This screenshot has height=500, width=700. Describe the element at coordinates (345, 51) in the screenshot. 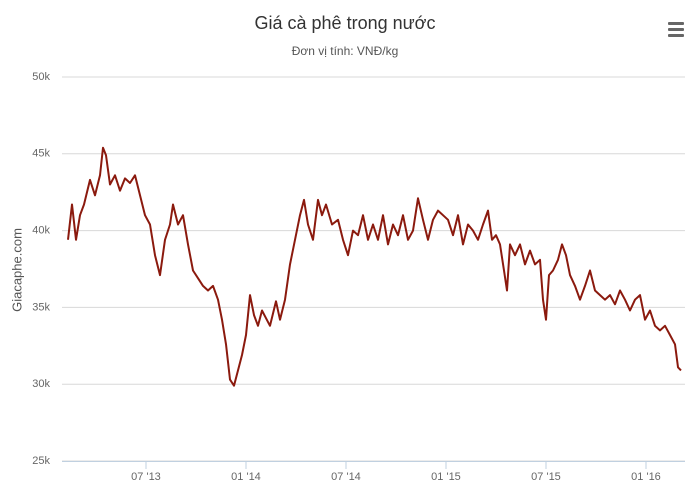

I see `chart-subtitle: Đơn vị tính: VNĐ/kg` at that location.